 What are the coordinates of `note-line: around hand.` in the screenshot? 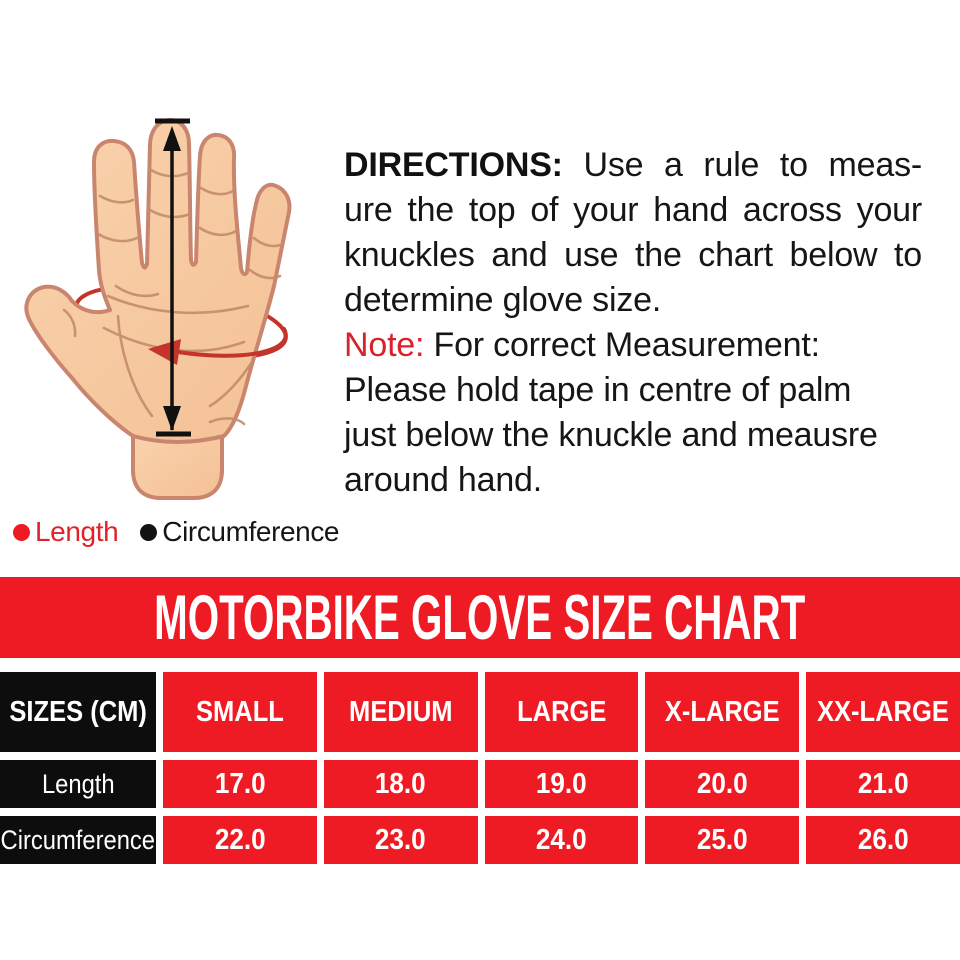 It's located at (443, 480).